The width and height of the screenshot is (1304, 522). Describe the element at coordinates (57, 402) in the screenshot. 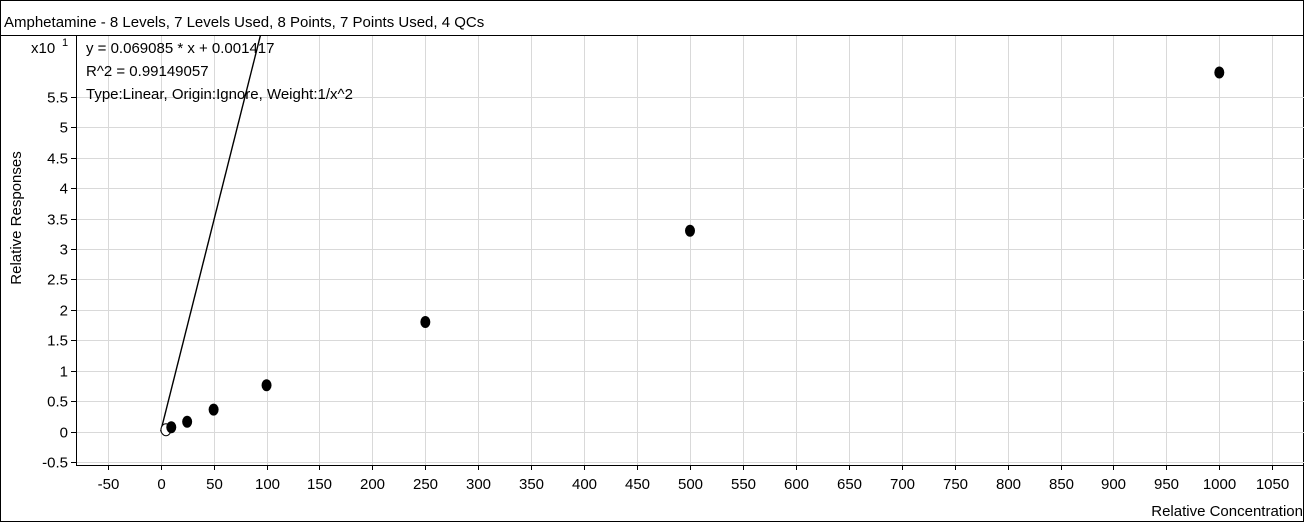

I see `y-tick-label: 0.5` at that location.